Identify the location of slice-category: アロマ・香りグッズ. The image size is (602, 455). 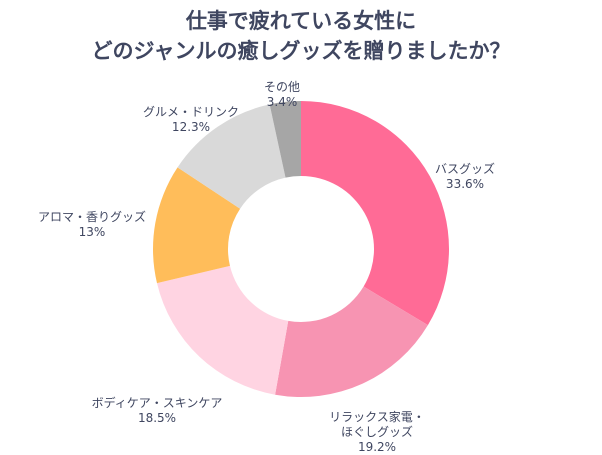
(92, 217).